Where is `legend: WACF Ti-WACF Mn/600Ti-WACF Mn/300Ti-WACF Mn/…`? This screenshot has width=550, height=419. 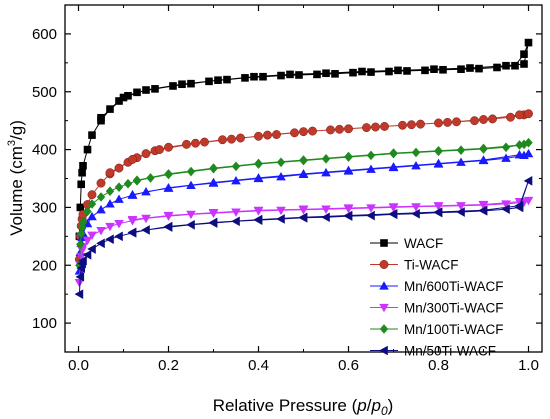
legend: WACF Ti-WACF Mn/600Ti-WACF Mn/300Ti-WACF Mn/… is located at coordinates (437, 297).